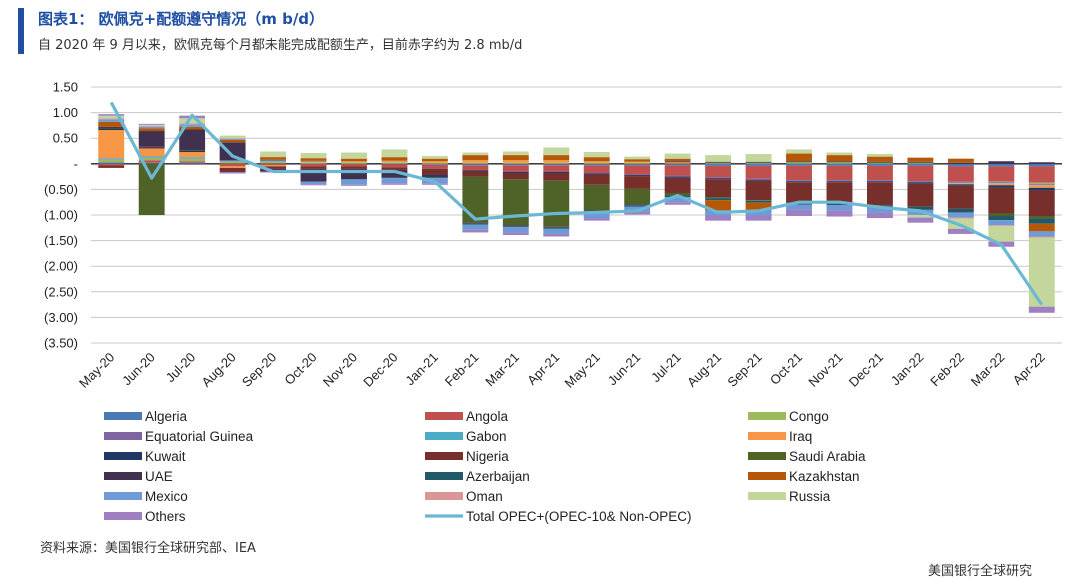 This screenshot has height=579, width=1080. What do you see at coordinates (988, 370) in the screenshot?
I see `x-tick-label: Mar-22` at bounding box center [988, 370].